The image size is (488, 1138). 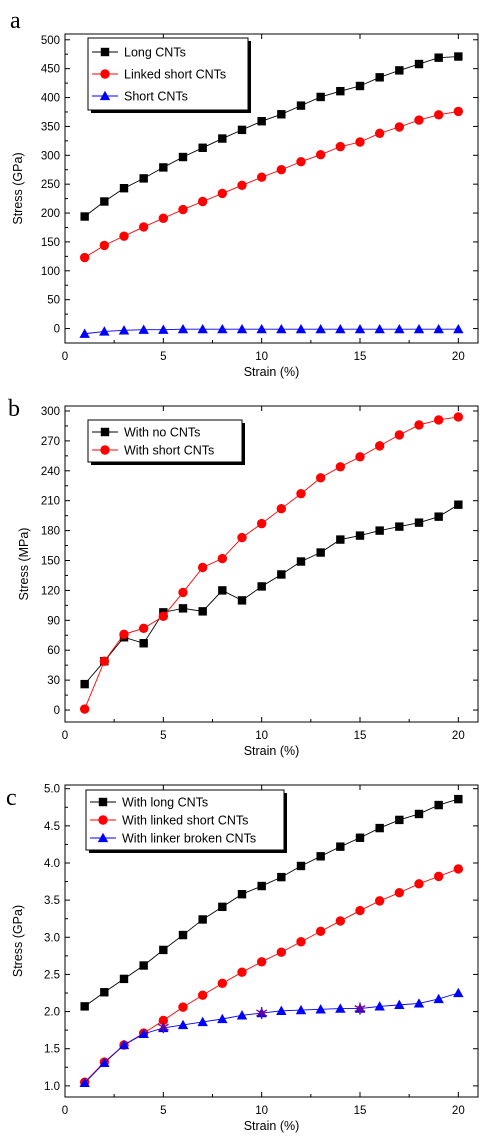 What do you see at coordinates (50, 127) in the screenshot?
I see `y-tick-label: 350` at bounding box center [50, 127].